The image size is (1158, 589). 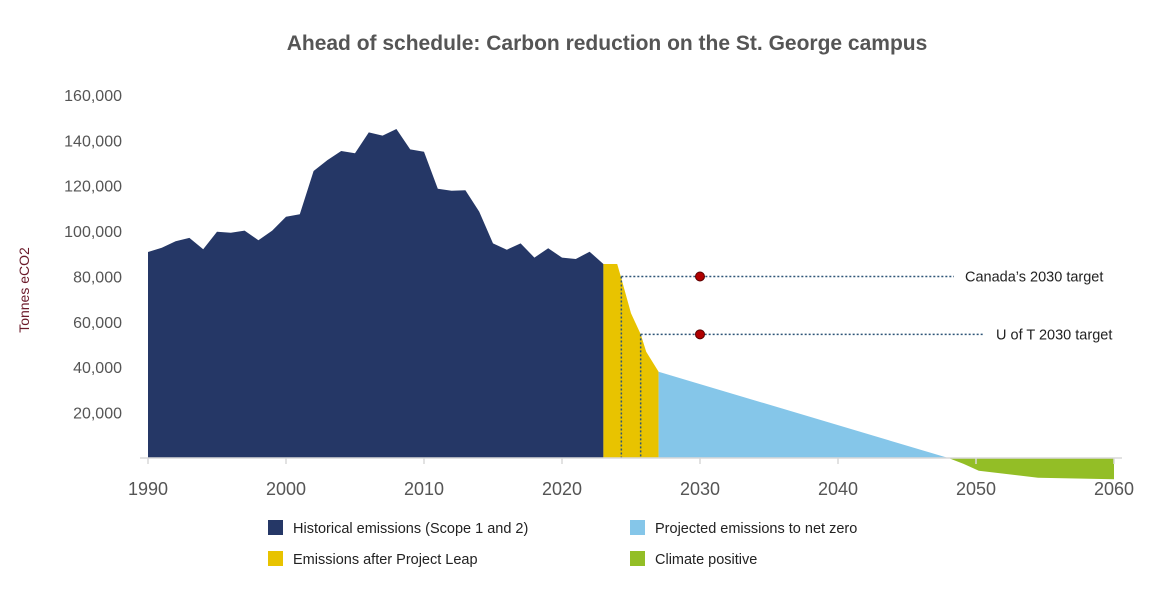 I want to click on y-tick-label: 160,000, so click(x=93, y=96).